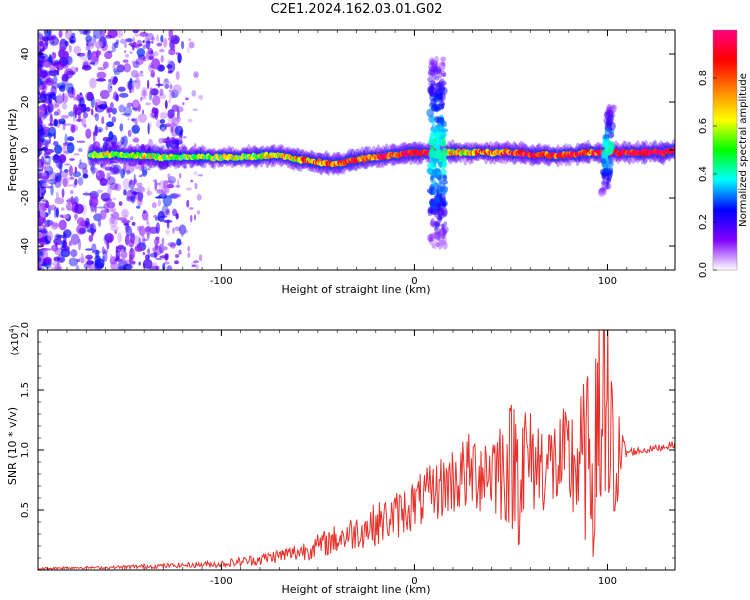  What do you see at coordinates (707, 174) in the screenshot?
I see `colorbar-ticks: 0.0 0.2 0.4 0.6 0.8` at bounding box center [707, 174].